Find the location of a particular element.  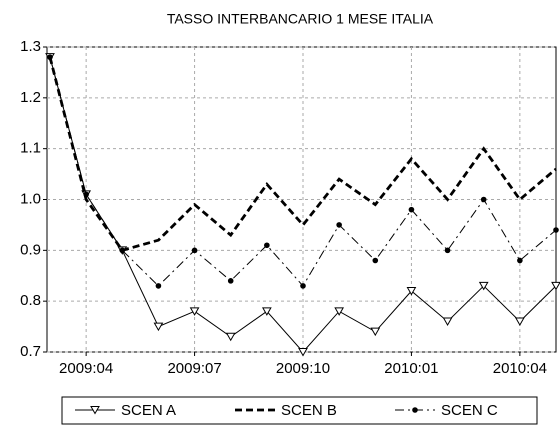

x-tick-label: 2009:04 is located at coordinates (86, 368).